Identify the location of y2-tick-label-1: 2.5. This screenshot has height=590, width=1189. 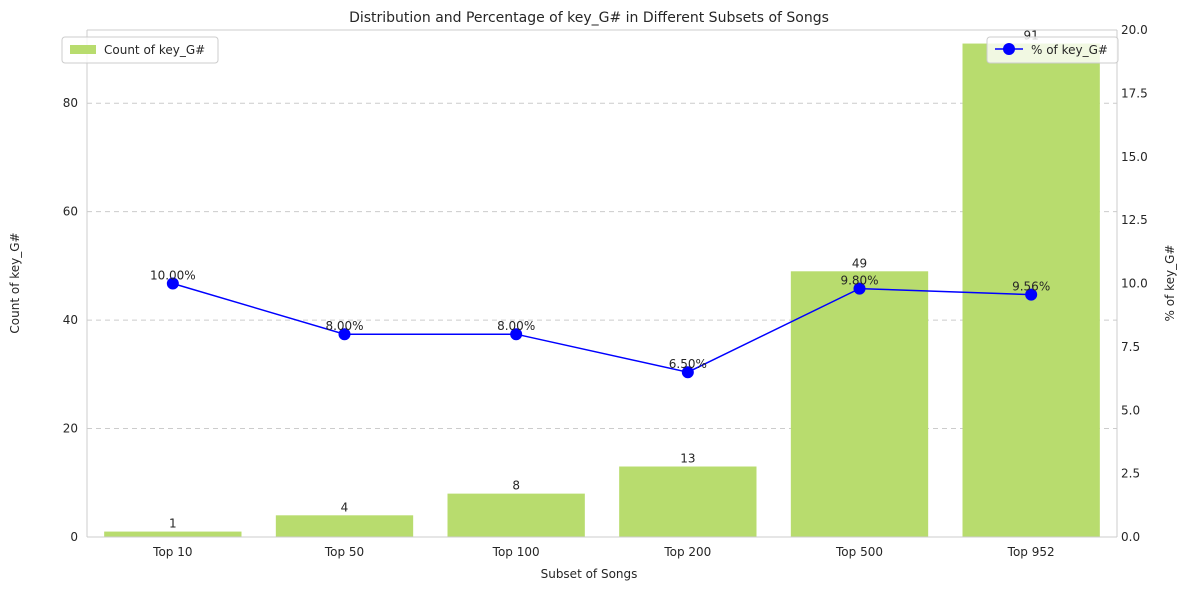
(1130, 474).